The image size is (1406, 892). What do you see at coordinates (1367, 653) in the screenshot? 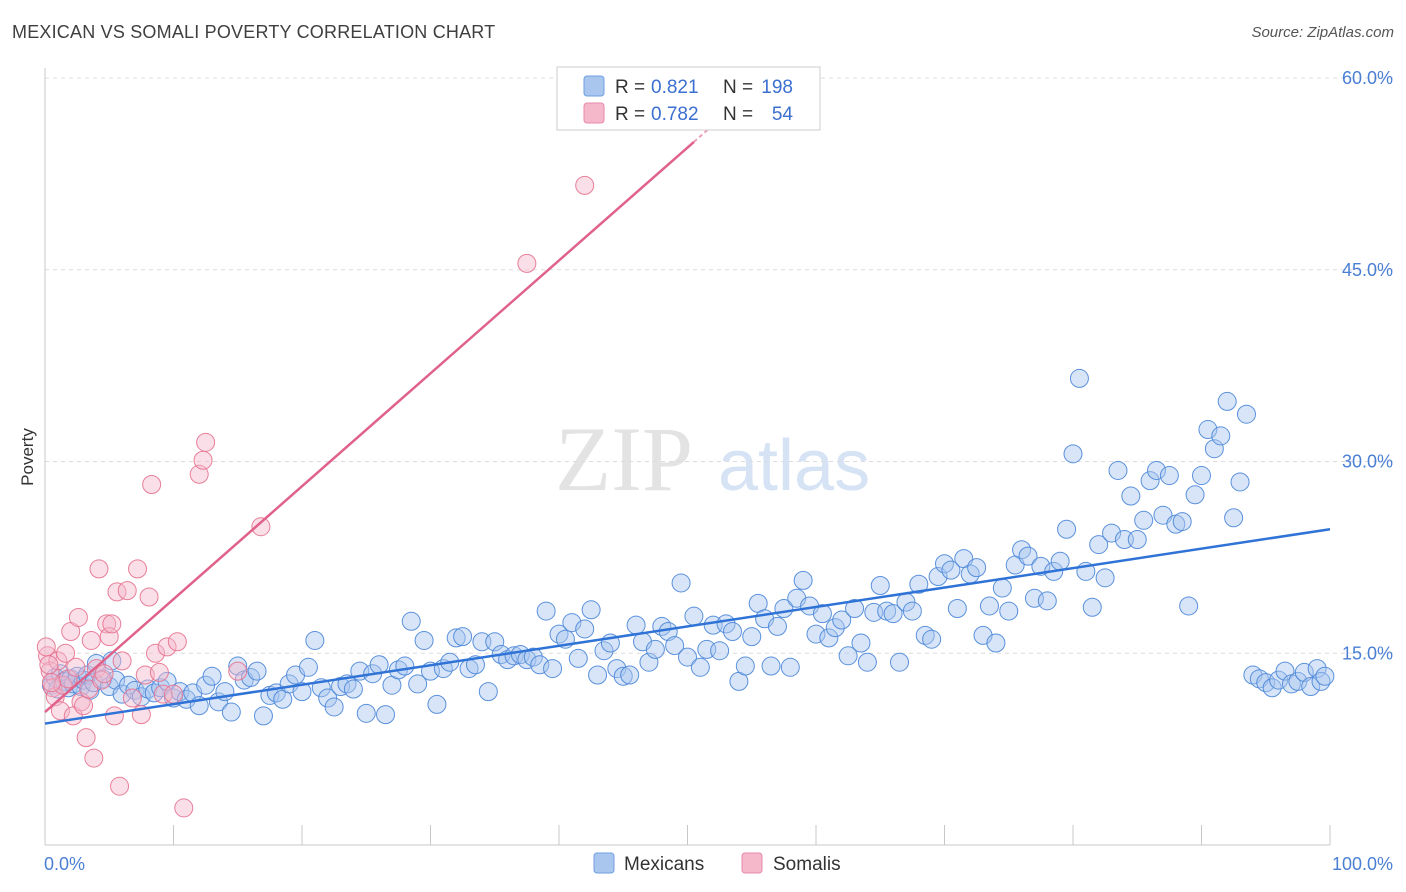
I see `y-tick-label-0: 15.0%` at bounding box center [1367, 653].